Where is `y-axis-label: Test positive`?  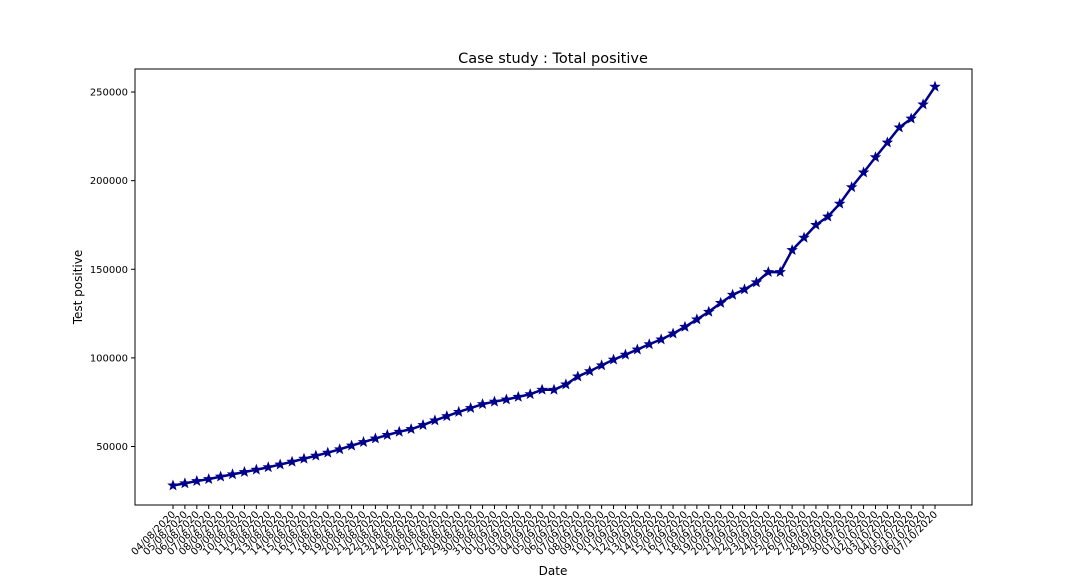
y-axis-label: Test positive is located at coordinates (78, 288).